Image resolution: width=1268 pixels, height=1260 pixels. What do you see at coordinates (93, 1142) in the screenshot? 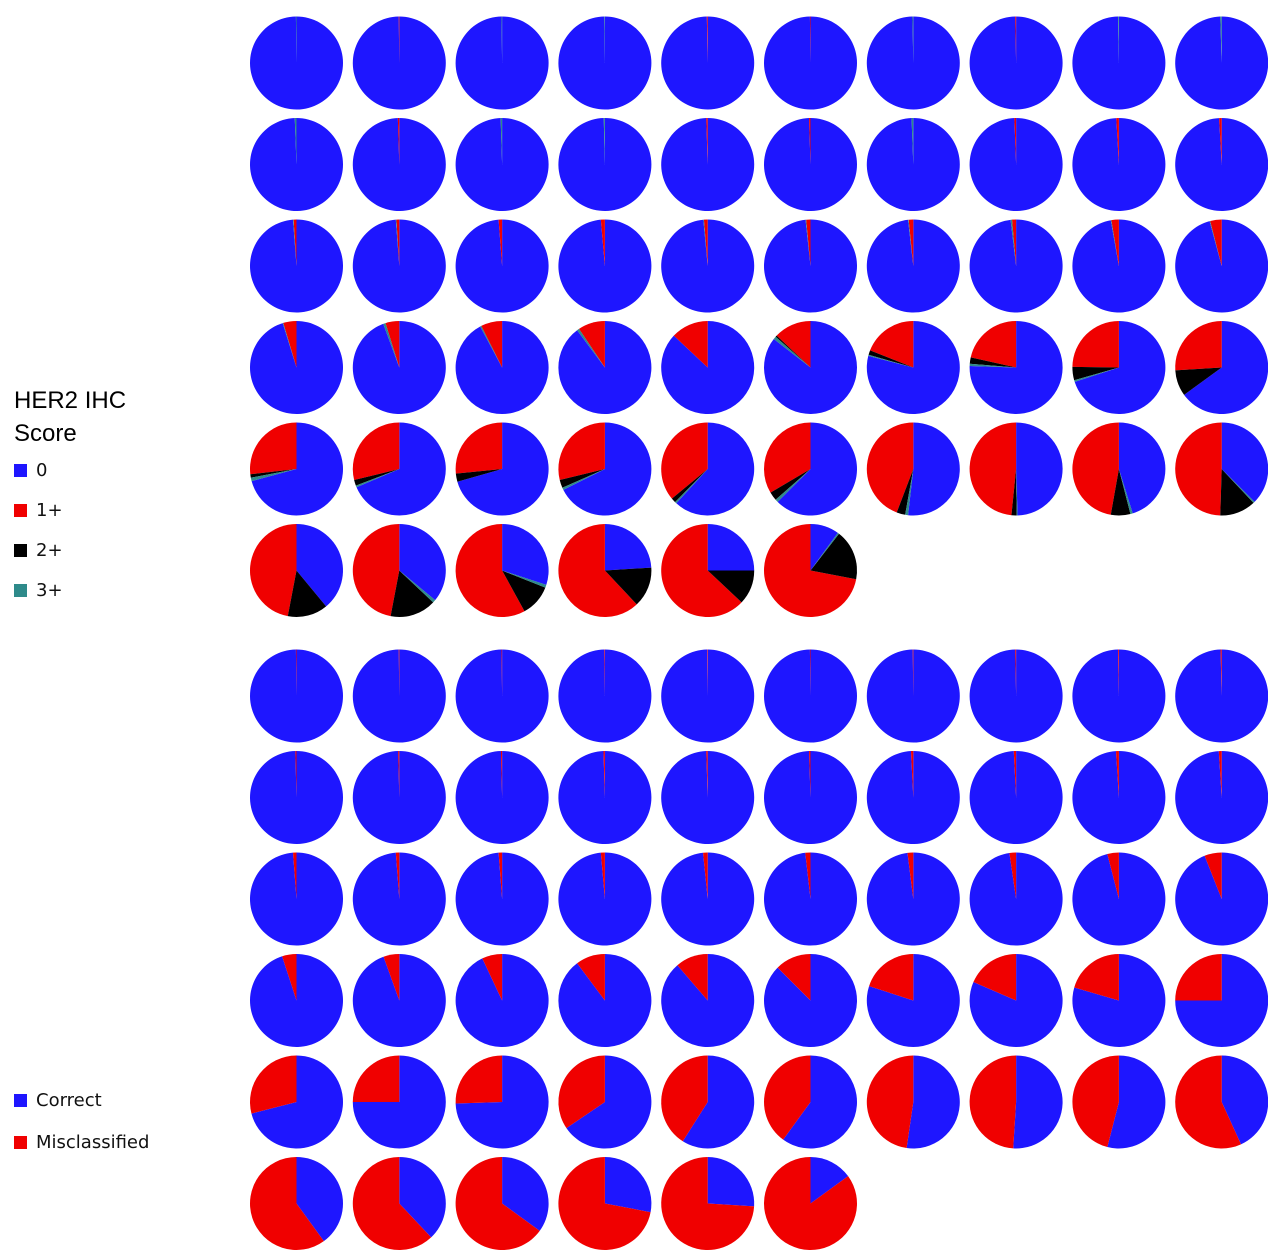
I see `legend-label-misclassified: Misclassified` at bounding box center [93, 1142].